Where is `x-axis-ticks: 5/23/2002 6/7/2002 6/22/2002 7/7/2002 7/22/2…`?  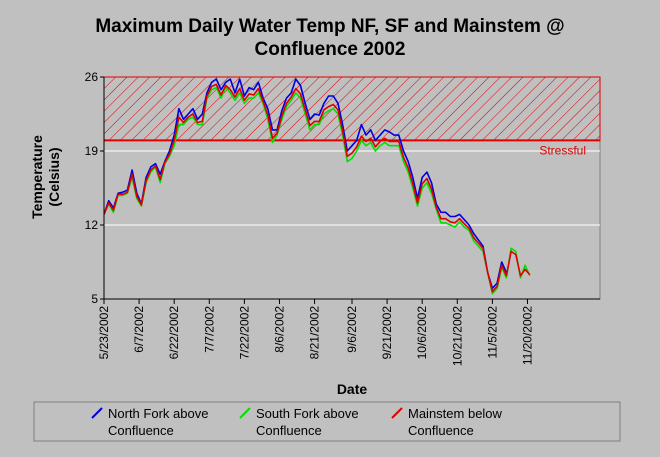 x-axis-ticks: 5/23/2002 6/7/2002 6/22/2002 7/7/2002 7/22/2… is located at coordinates (315, 332).